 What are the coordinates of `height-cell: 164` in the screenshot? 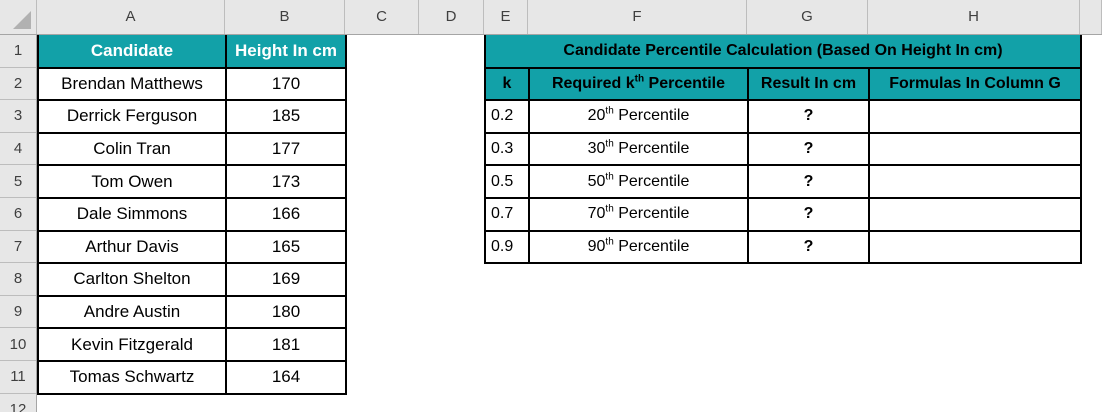 It's located at (286, 377).